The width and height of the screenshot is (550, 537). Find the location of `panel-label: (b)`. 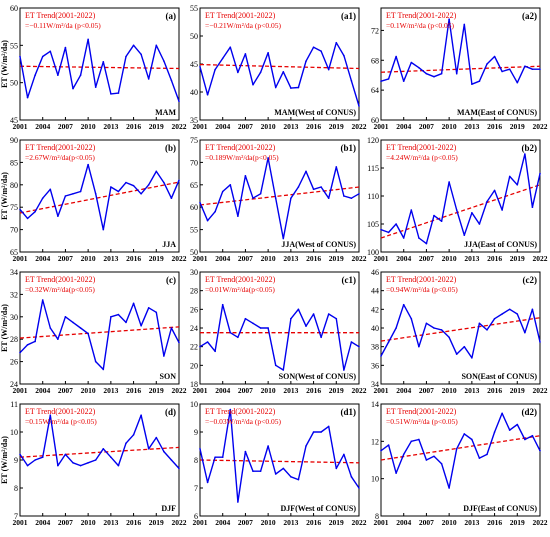

panel-label: (b) is located at coordinates (170, 148).